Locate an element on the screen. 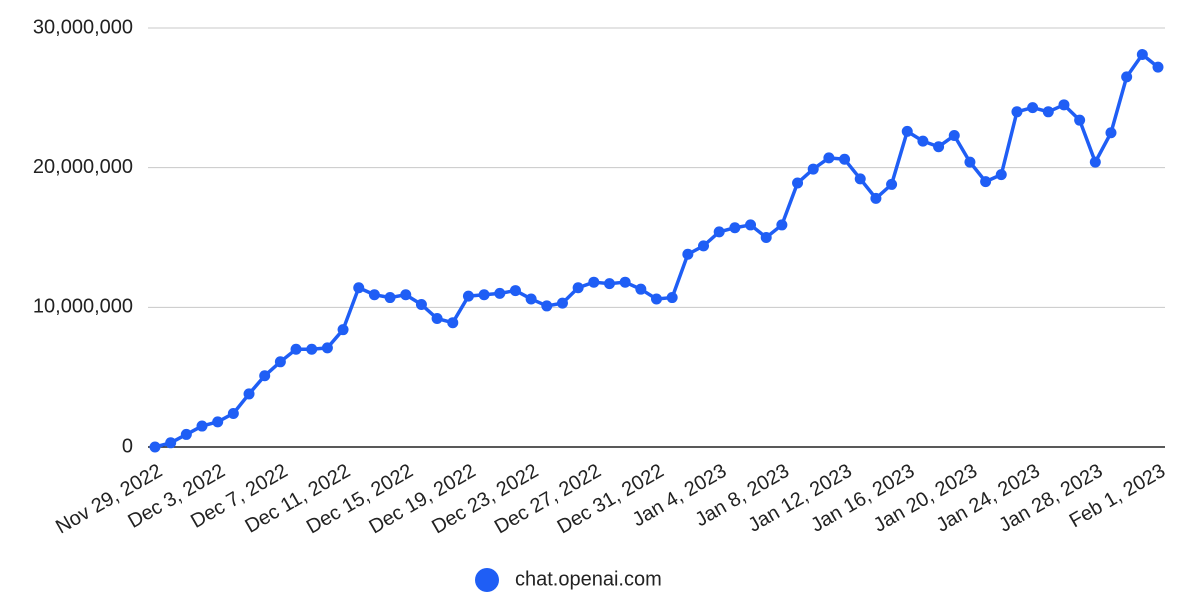  y-tick-label: 30,000,000 is located at coordinates (83, 27).